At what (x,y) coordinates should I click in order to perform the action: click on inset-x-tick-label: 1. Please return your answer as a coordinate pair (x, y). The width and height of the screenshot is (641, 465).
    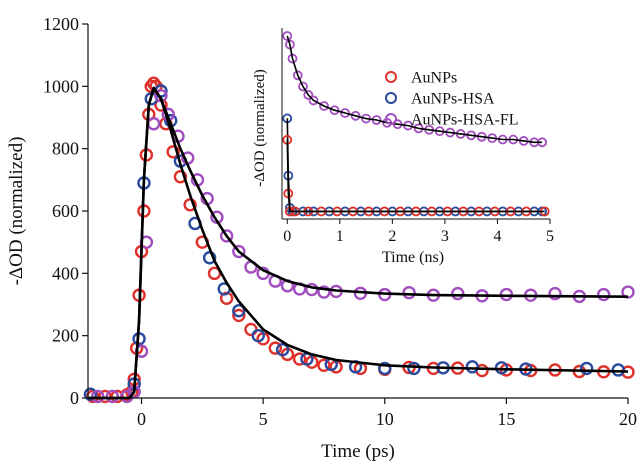
    Looking at the image, I should click on (340, 236).